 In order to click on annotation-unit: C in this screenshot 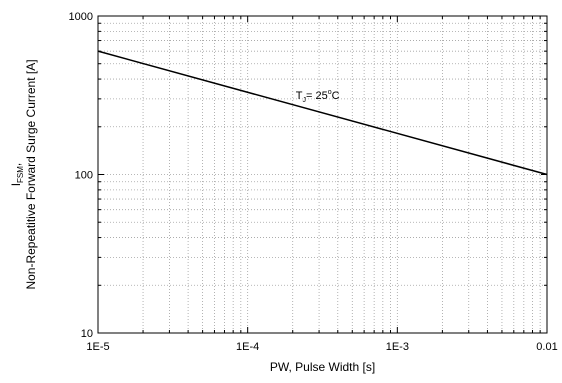, I will do `click(336, 96)`.